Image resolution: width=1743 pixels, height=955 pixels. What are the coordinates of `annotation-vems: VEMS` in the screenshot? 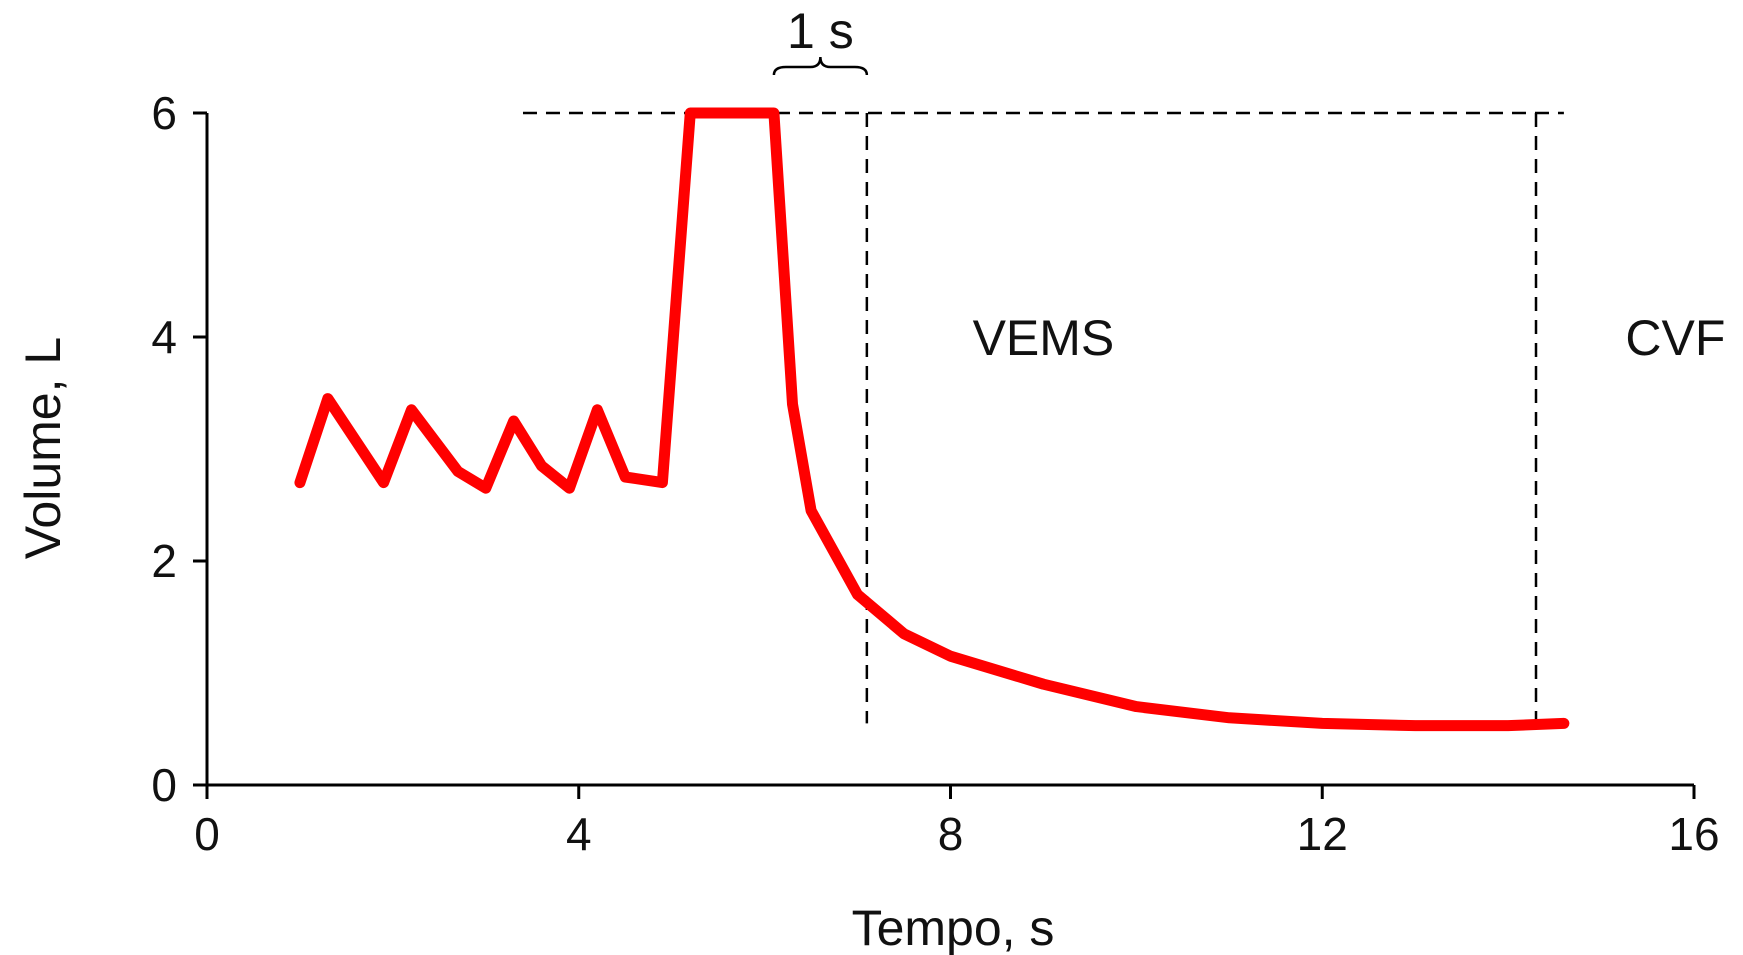 It's located at (1044, 338).